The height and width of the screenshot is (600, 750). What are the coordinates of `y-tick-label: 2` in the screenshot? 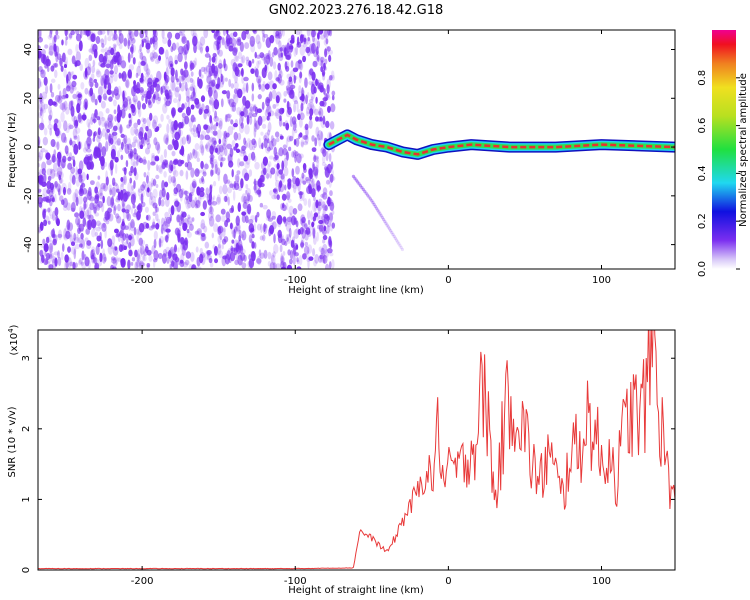 It's located at (26, 429).